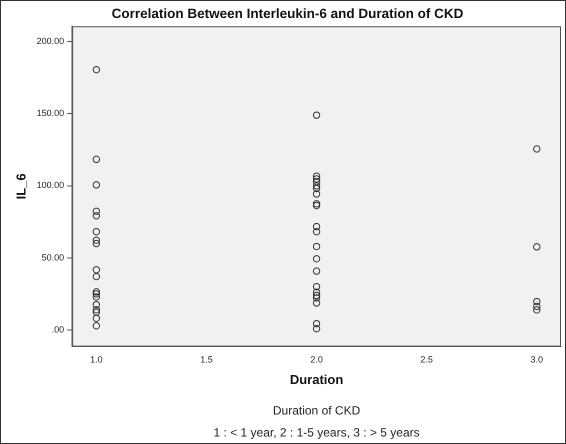 This screenshot has width=566, height=444. Describe the element at coordinates (317, 379) in the screenshot. I see `x-axis-title: Duration` at that location.